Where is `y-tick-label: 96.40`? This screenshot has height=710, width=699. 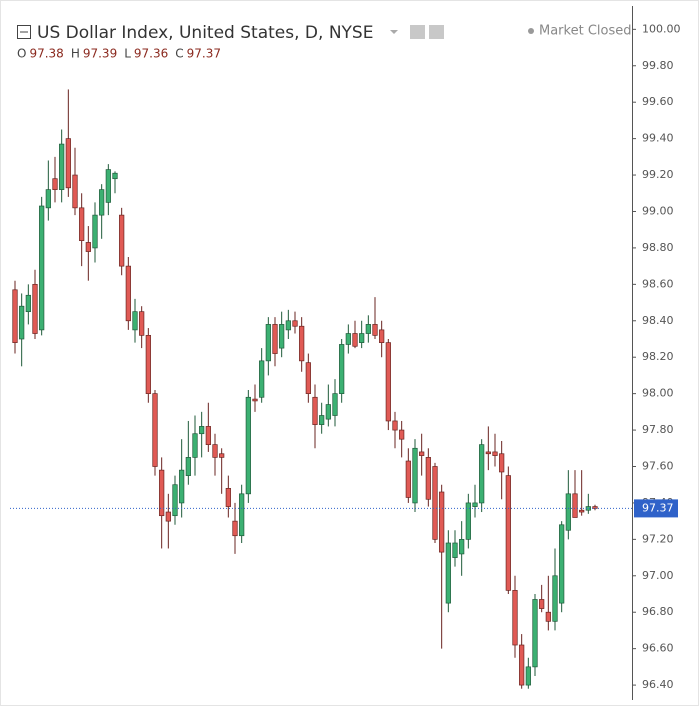 y-tick-label: 96.40 is located at coordinates (658, 684).